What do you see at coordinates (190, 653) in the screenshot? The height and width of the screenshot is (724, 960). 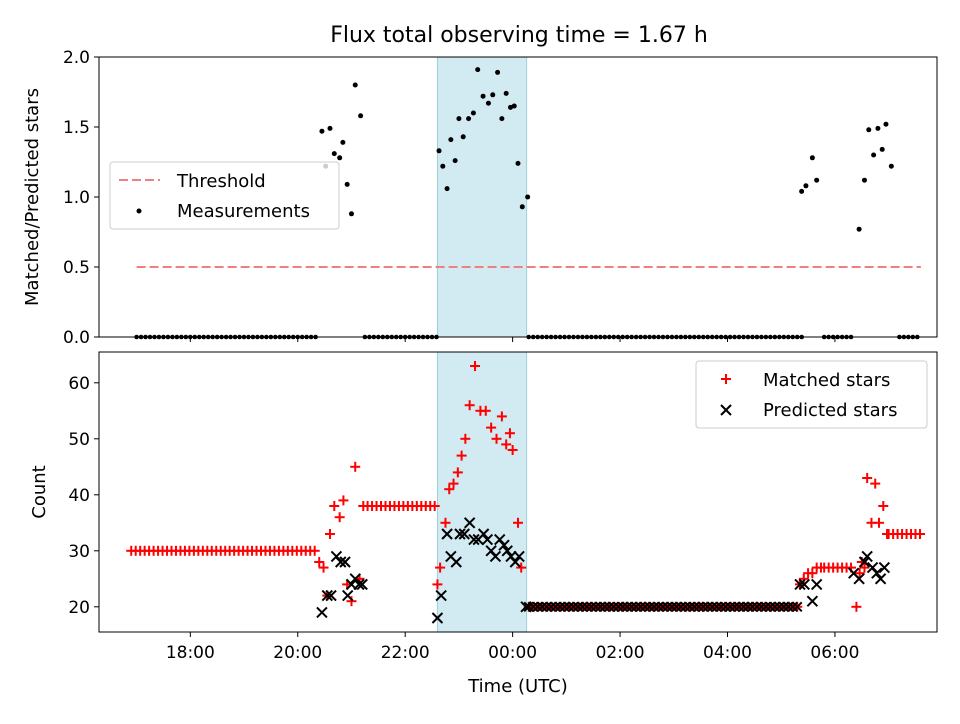 I see `x-tick-label: 18:00` at bounding box center [190, 653].